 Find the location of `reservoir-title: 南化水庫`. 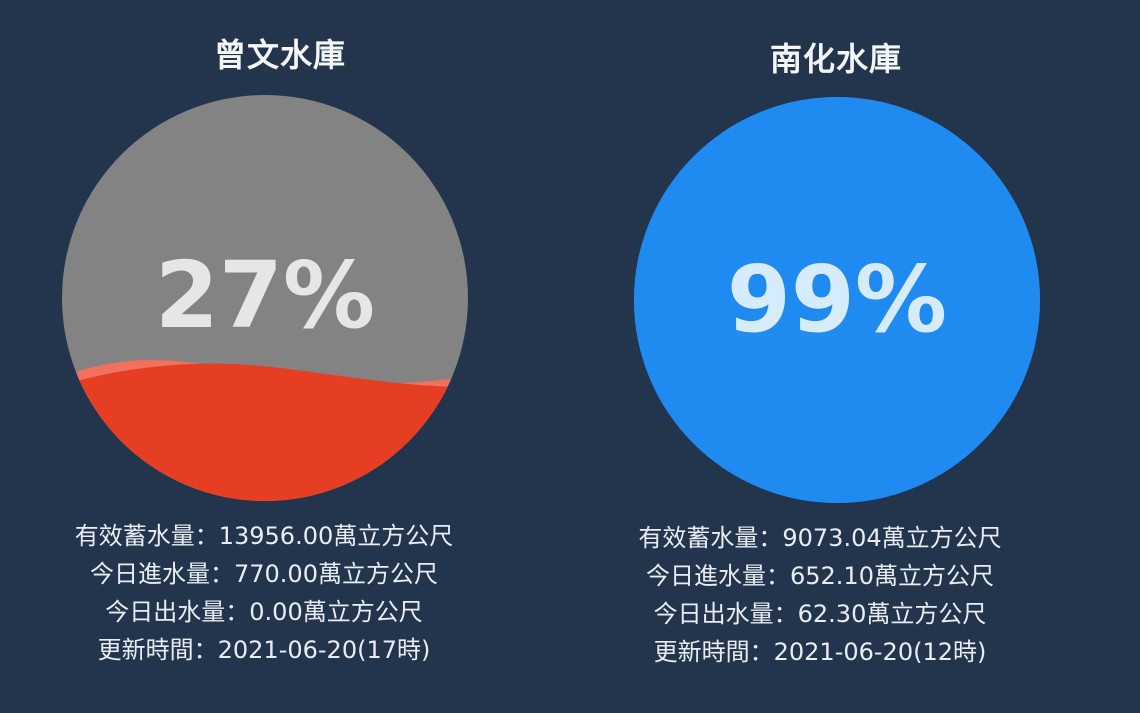

reservoir-title: 南化水庫 is located at coordinates (835, 59).